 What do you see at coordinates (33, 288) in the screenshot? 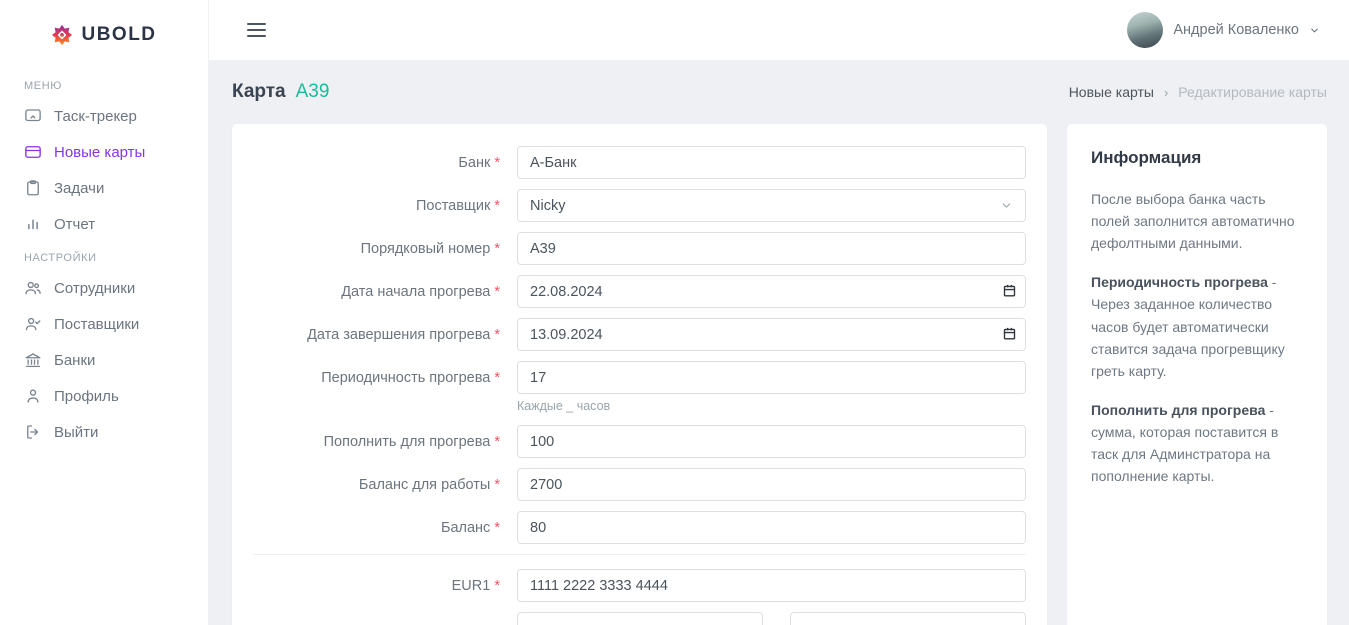
I see `users-icon` at bounding box center [33, 288].